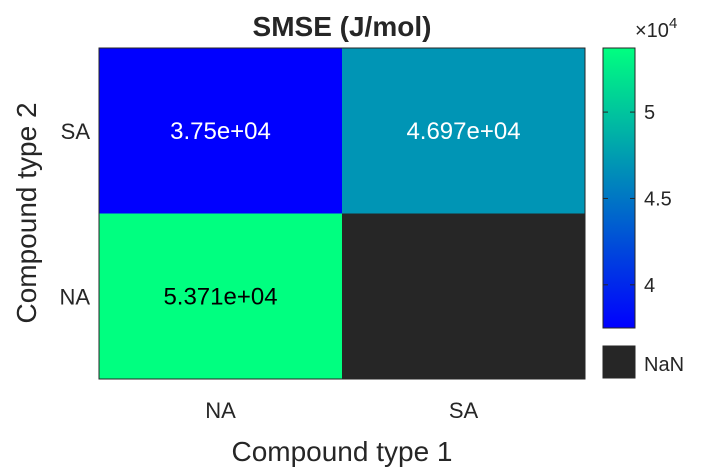  I want to click on y-tick-label: SA, so click(76, 131).